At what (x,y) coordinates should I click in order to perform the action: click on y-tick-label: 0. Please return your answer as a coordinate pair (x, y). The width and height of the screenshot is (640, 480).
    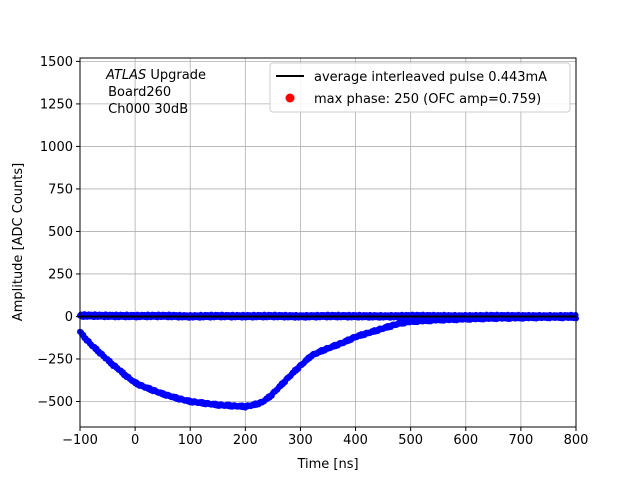
    Looking at the image, I should click on (69, 317).